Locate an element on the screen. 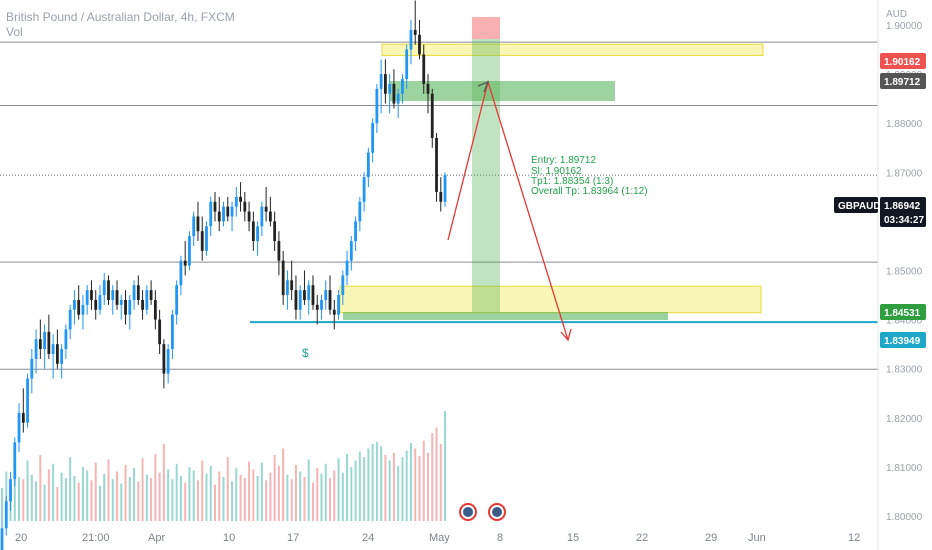 This screenshot has height=550, width=932. dollar-marker: $ is located at coordinates (305, 353).